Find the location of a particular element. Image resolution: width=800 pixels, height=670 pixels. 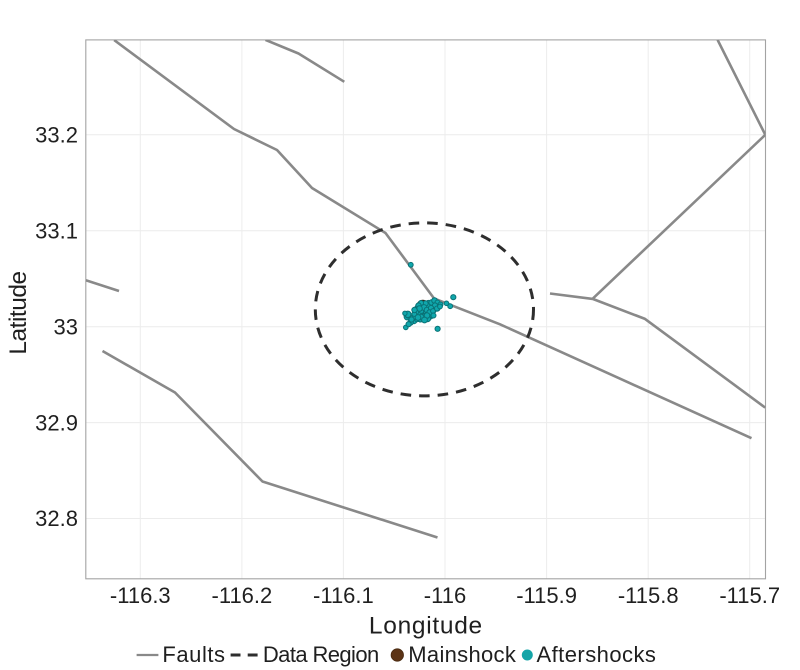

svg-text: -116.2 is located at coordinates (242, 595).